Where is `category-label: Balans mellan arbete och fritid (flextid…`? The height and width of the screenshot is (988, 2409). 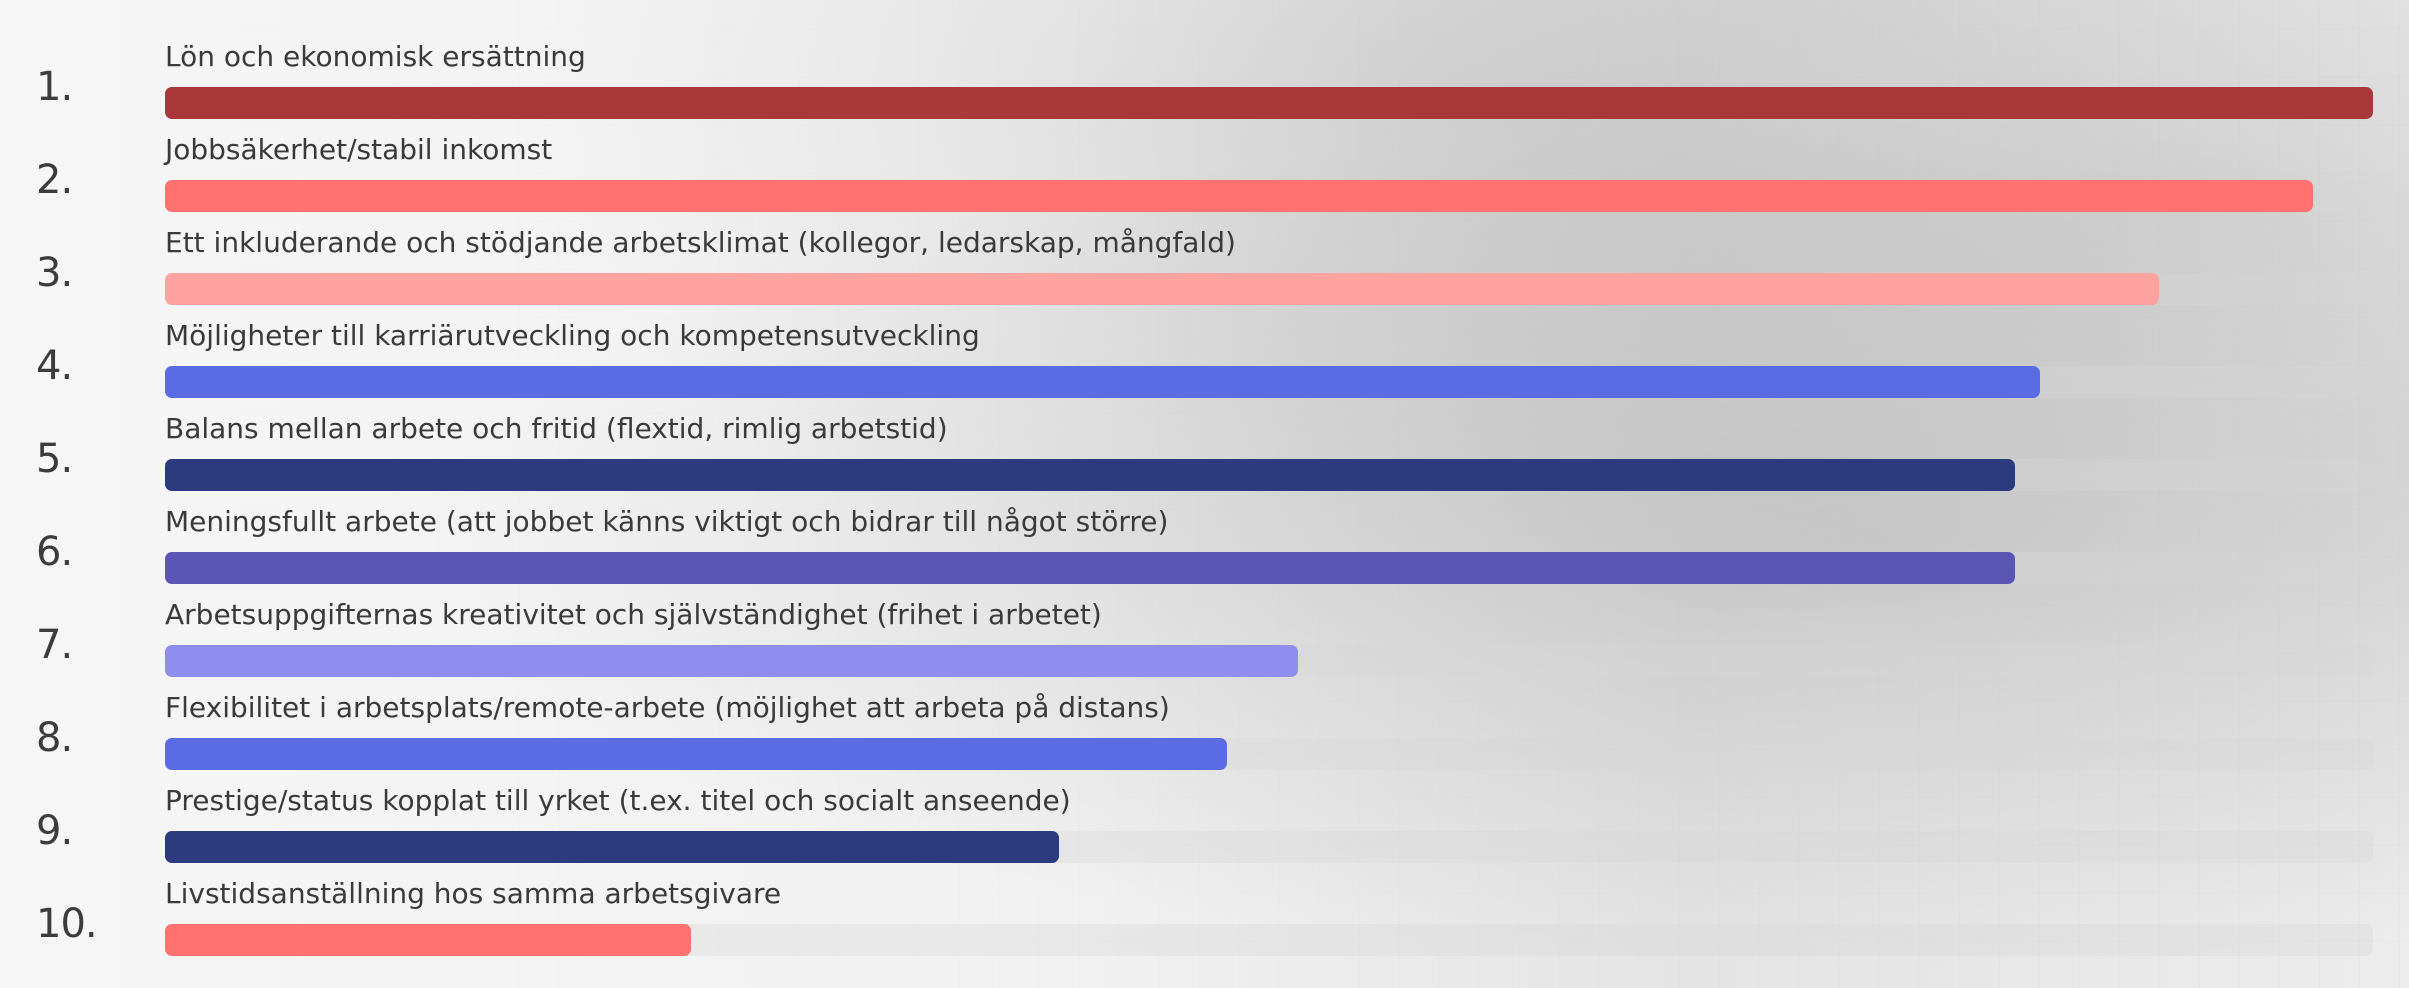 category-label: Balans mellan arbete och fritid (flextid… is located at coordinates (556, 428).